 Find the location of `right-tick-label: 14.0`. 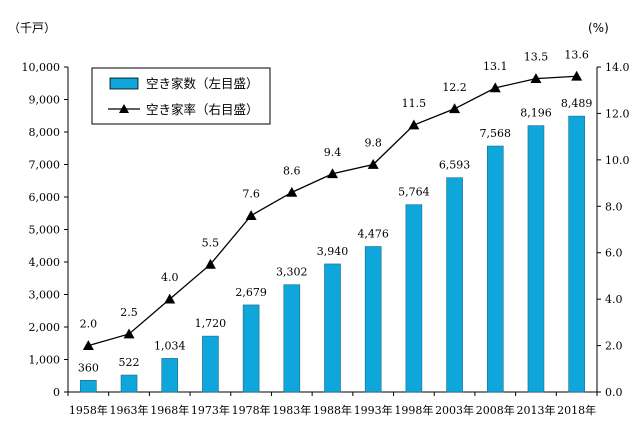

right-tick-label: 14.0 is located at coordinates (617, 67).